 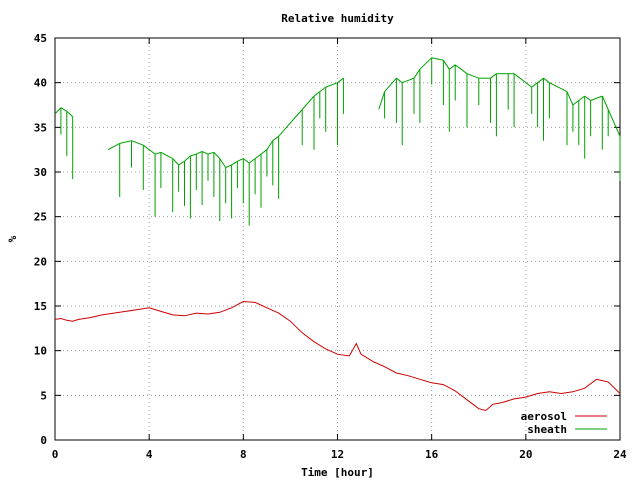 I want to click on x-tick-label: 20, so click(x=525, y=454).